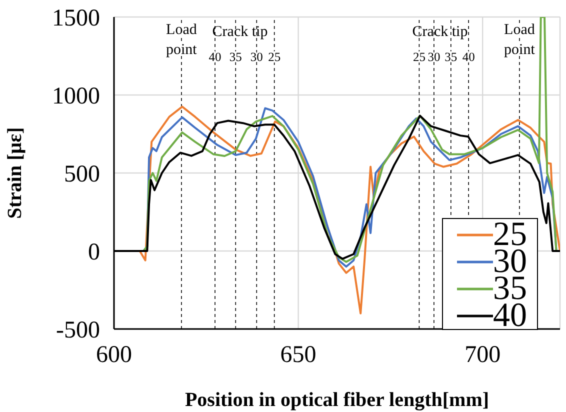 The height and width of the screenshot is (412, 566). I want to click on y-tick-label: 1500, so click(76, 19).